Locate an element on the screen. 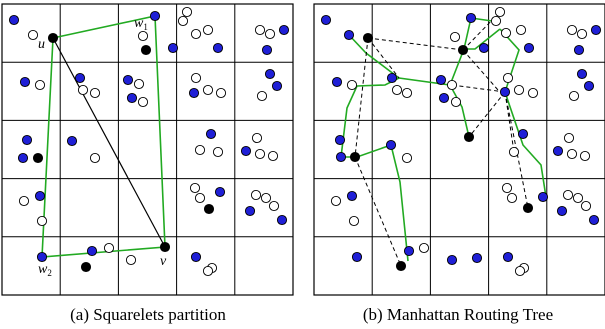 The width and height of the screenshot is (605, 329). straight-edge is located at coordinates (109, 142).